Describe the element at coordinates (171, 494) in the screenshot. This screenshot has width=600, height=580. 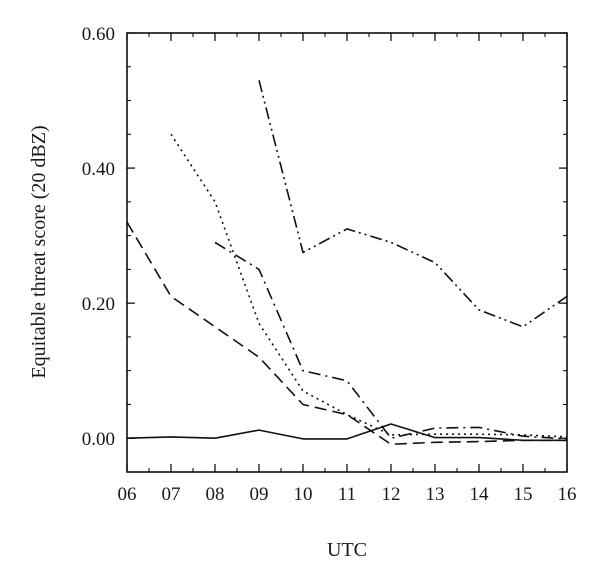
I see `x-tick-label-1: 07` at that location.